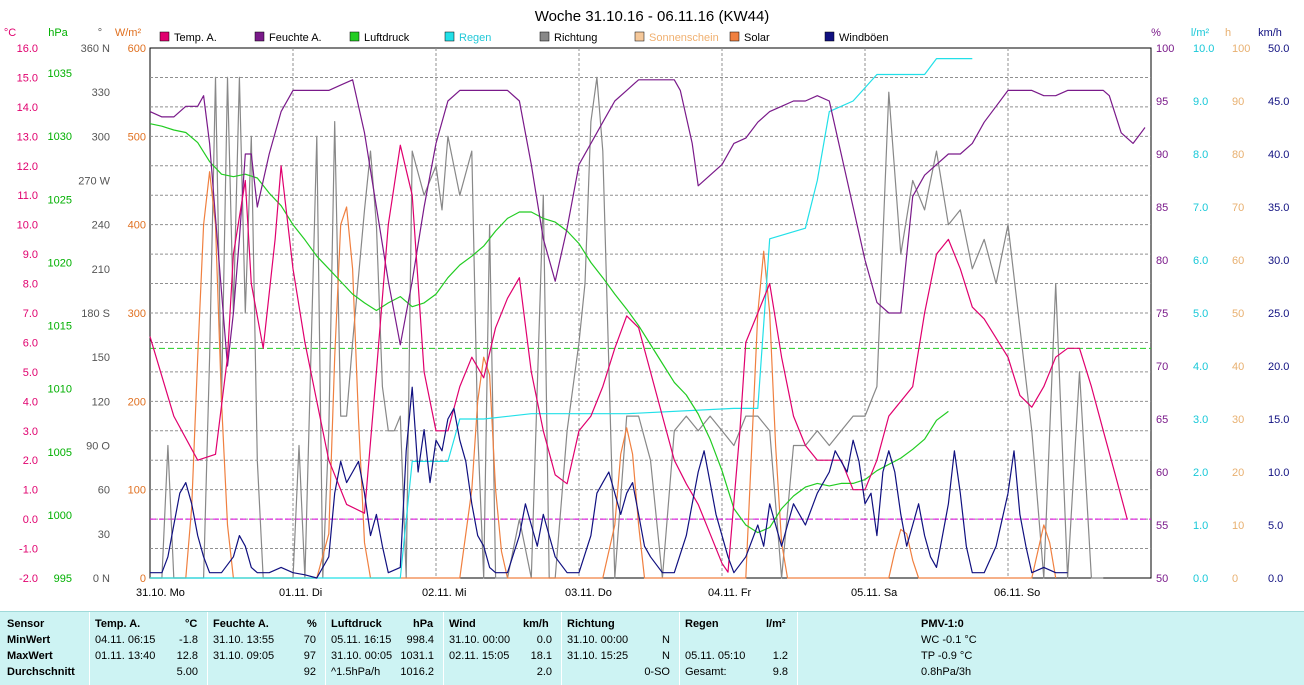 The image size is (1304, 685). Describe the element at coordinates (30, 402) in the screenshot. I see `temp-axis-tick-label: 4.0` at that location.